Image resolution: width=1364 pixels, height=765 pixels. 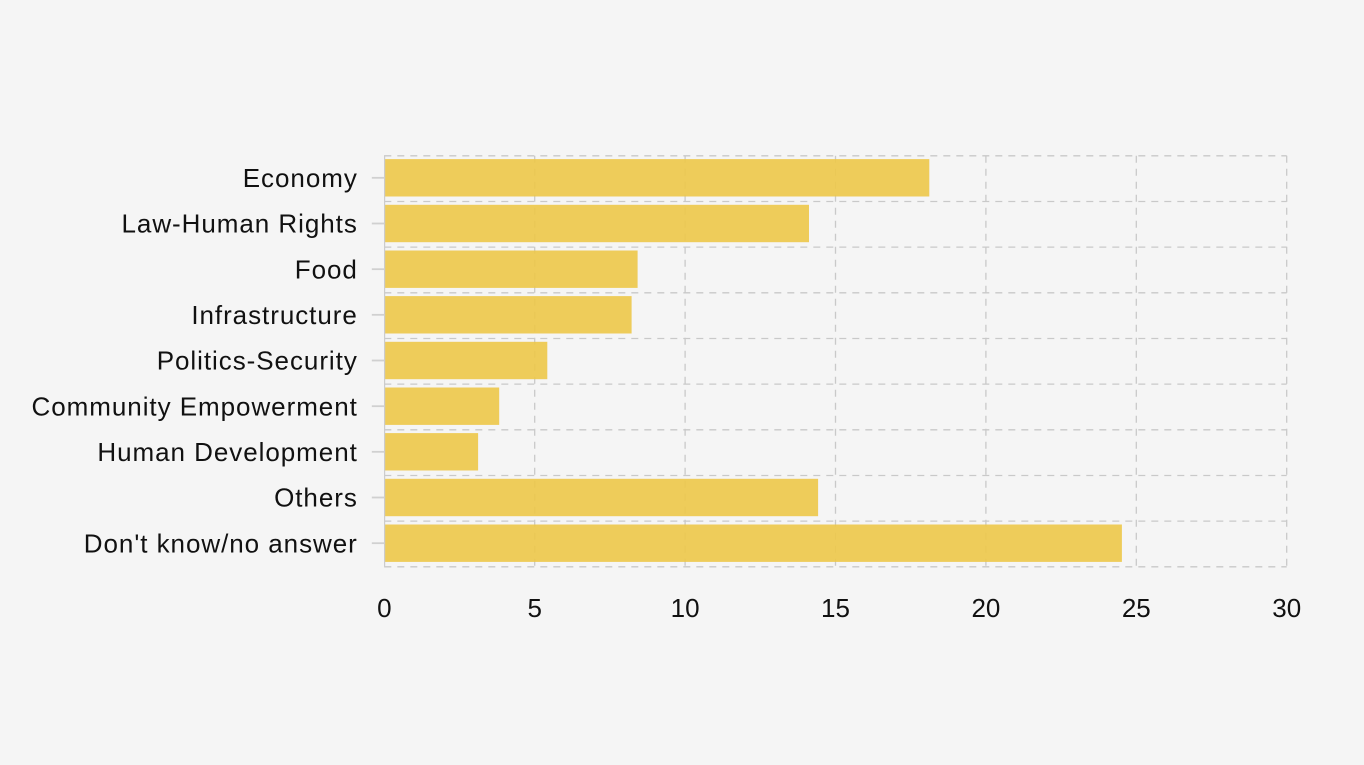 I want to click on svg-text: 30, so click(x=1286, y=608).